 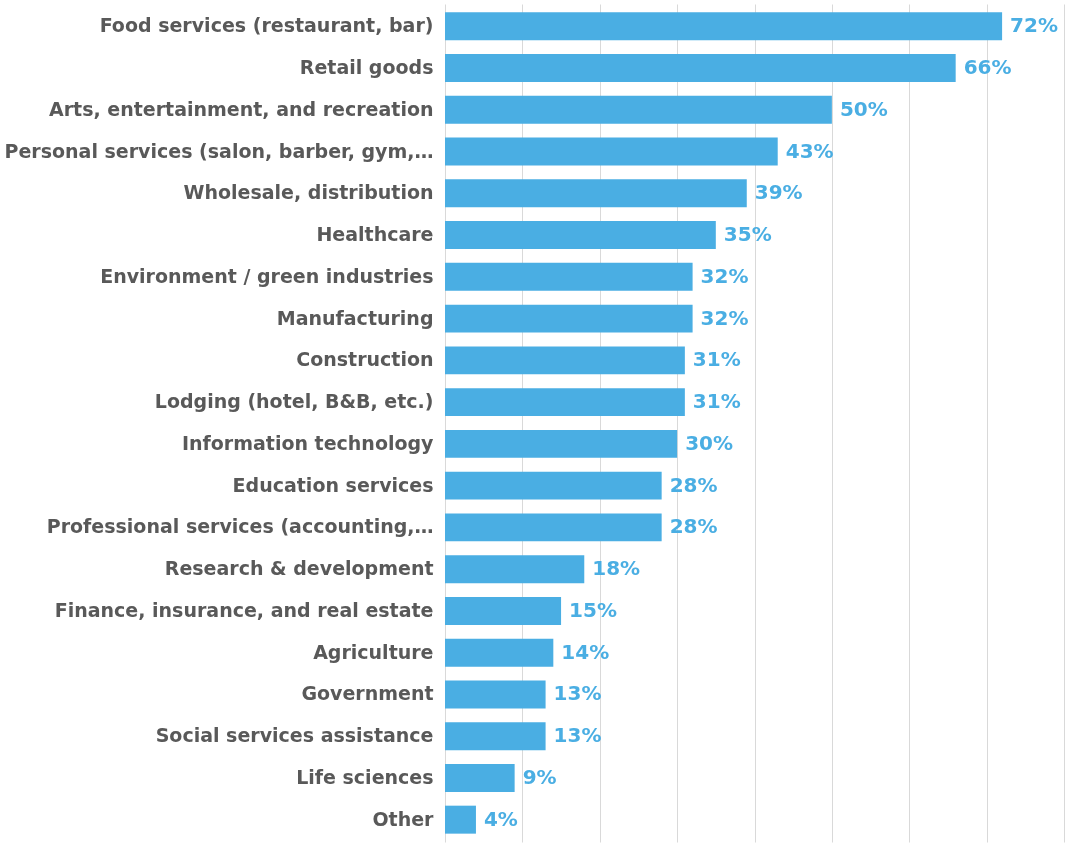 What do you see at coordinates (500, 818) in the screenshot?
I see `data-label: 4%` at bounding box center [500, 818].